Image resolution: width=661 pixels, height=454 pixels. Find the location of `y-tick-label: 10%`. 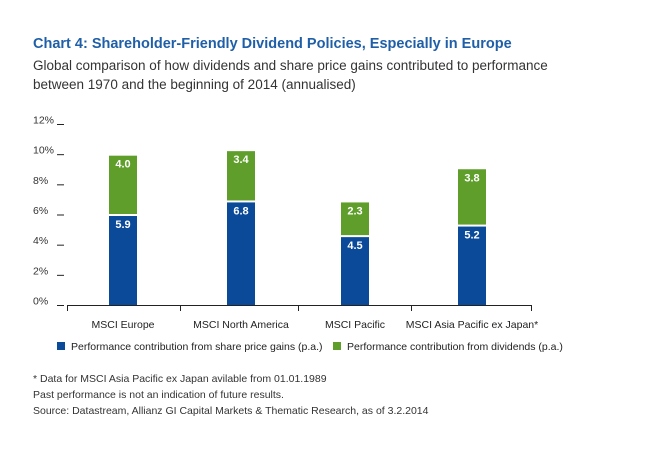

y-tick-label: 10% is located at coordinates (43, 151).